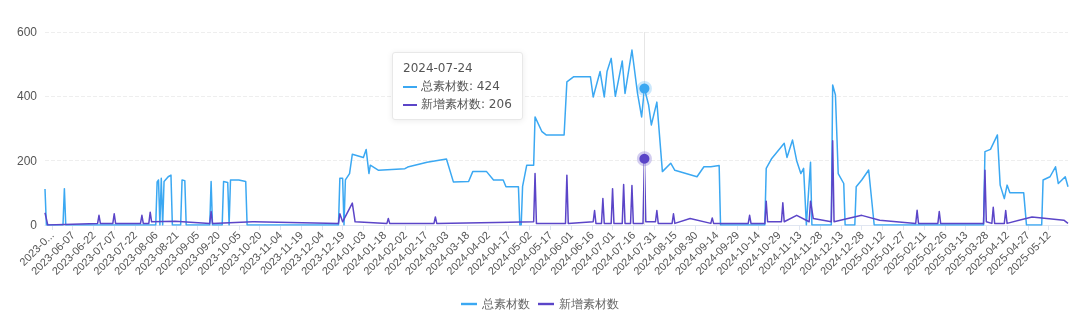 The width and height of the screenshot is (1080, 321). Describe the element at coordinates (466, 104) in the screenshot. I see `annotation: 新增素材数: 206` at that location.